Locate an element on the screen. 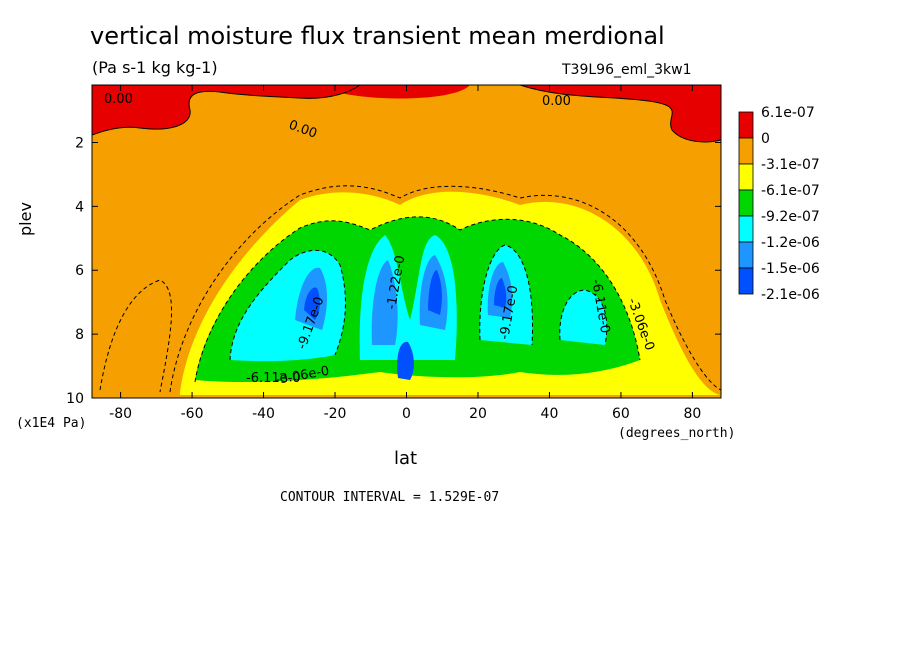 The width and height of the screenshot is (904, 654). x-axis-label: lat is located at coordinates (406, 458).